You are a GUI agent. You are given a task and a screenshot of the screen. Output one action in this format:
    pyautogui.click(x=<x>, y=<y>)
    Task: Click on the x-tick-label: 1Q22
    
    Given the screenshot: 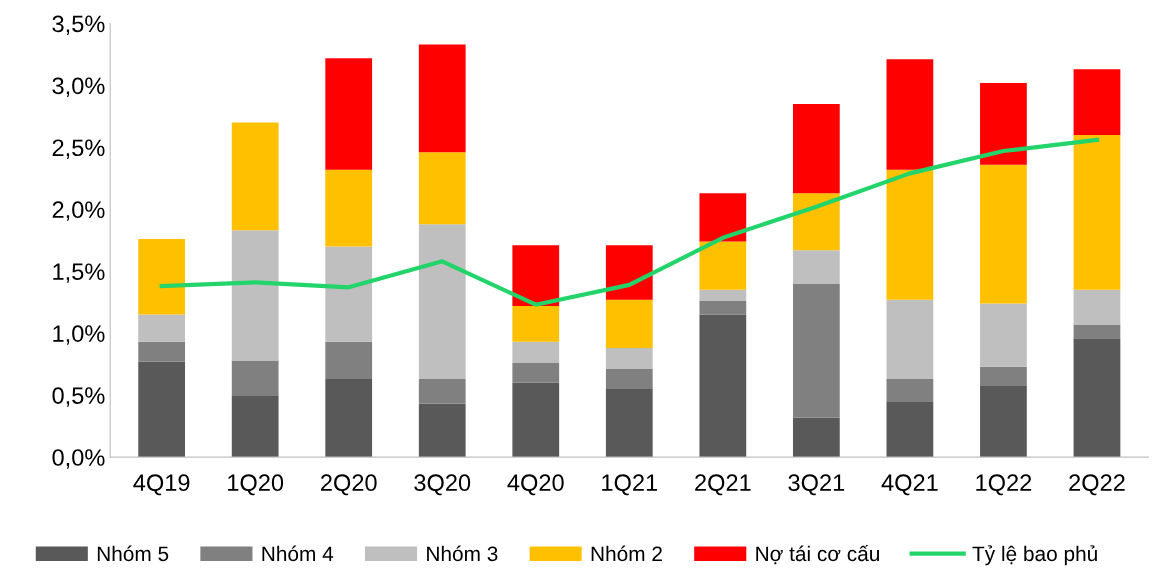 What is the action you would take?
    pyautogui.click(x=1004, y=485)
    